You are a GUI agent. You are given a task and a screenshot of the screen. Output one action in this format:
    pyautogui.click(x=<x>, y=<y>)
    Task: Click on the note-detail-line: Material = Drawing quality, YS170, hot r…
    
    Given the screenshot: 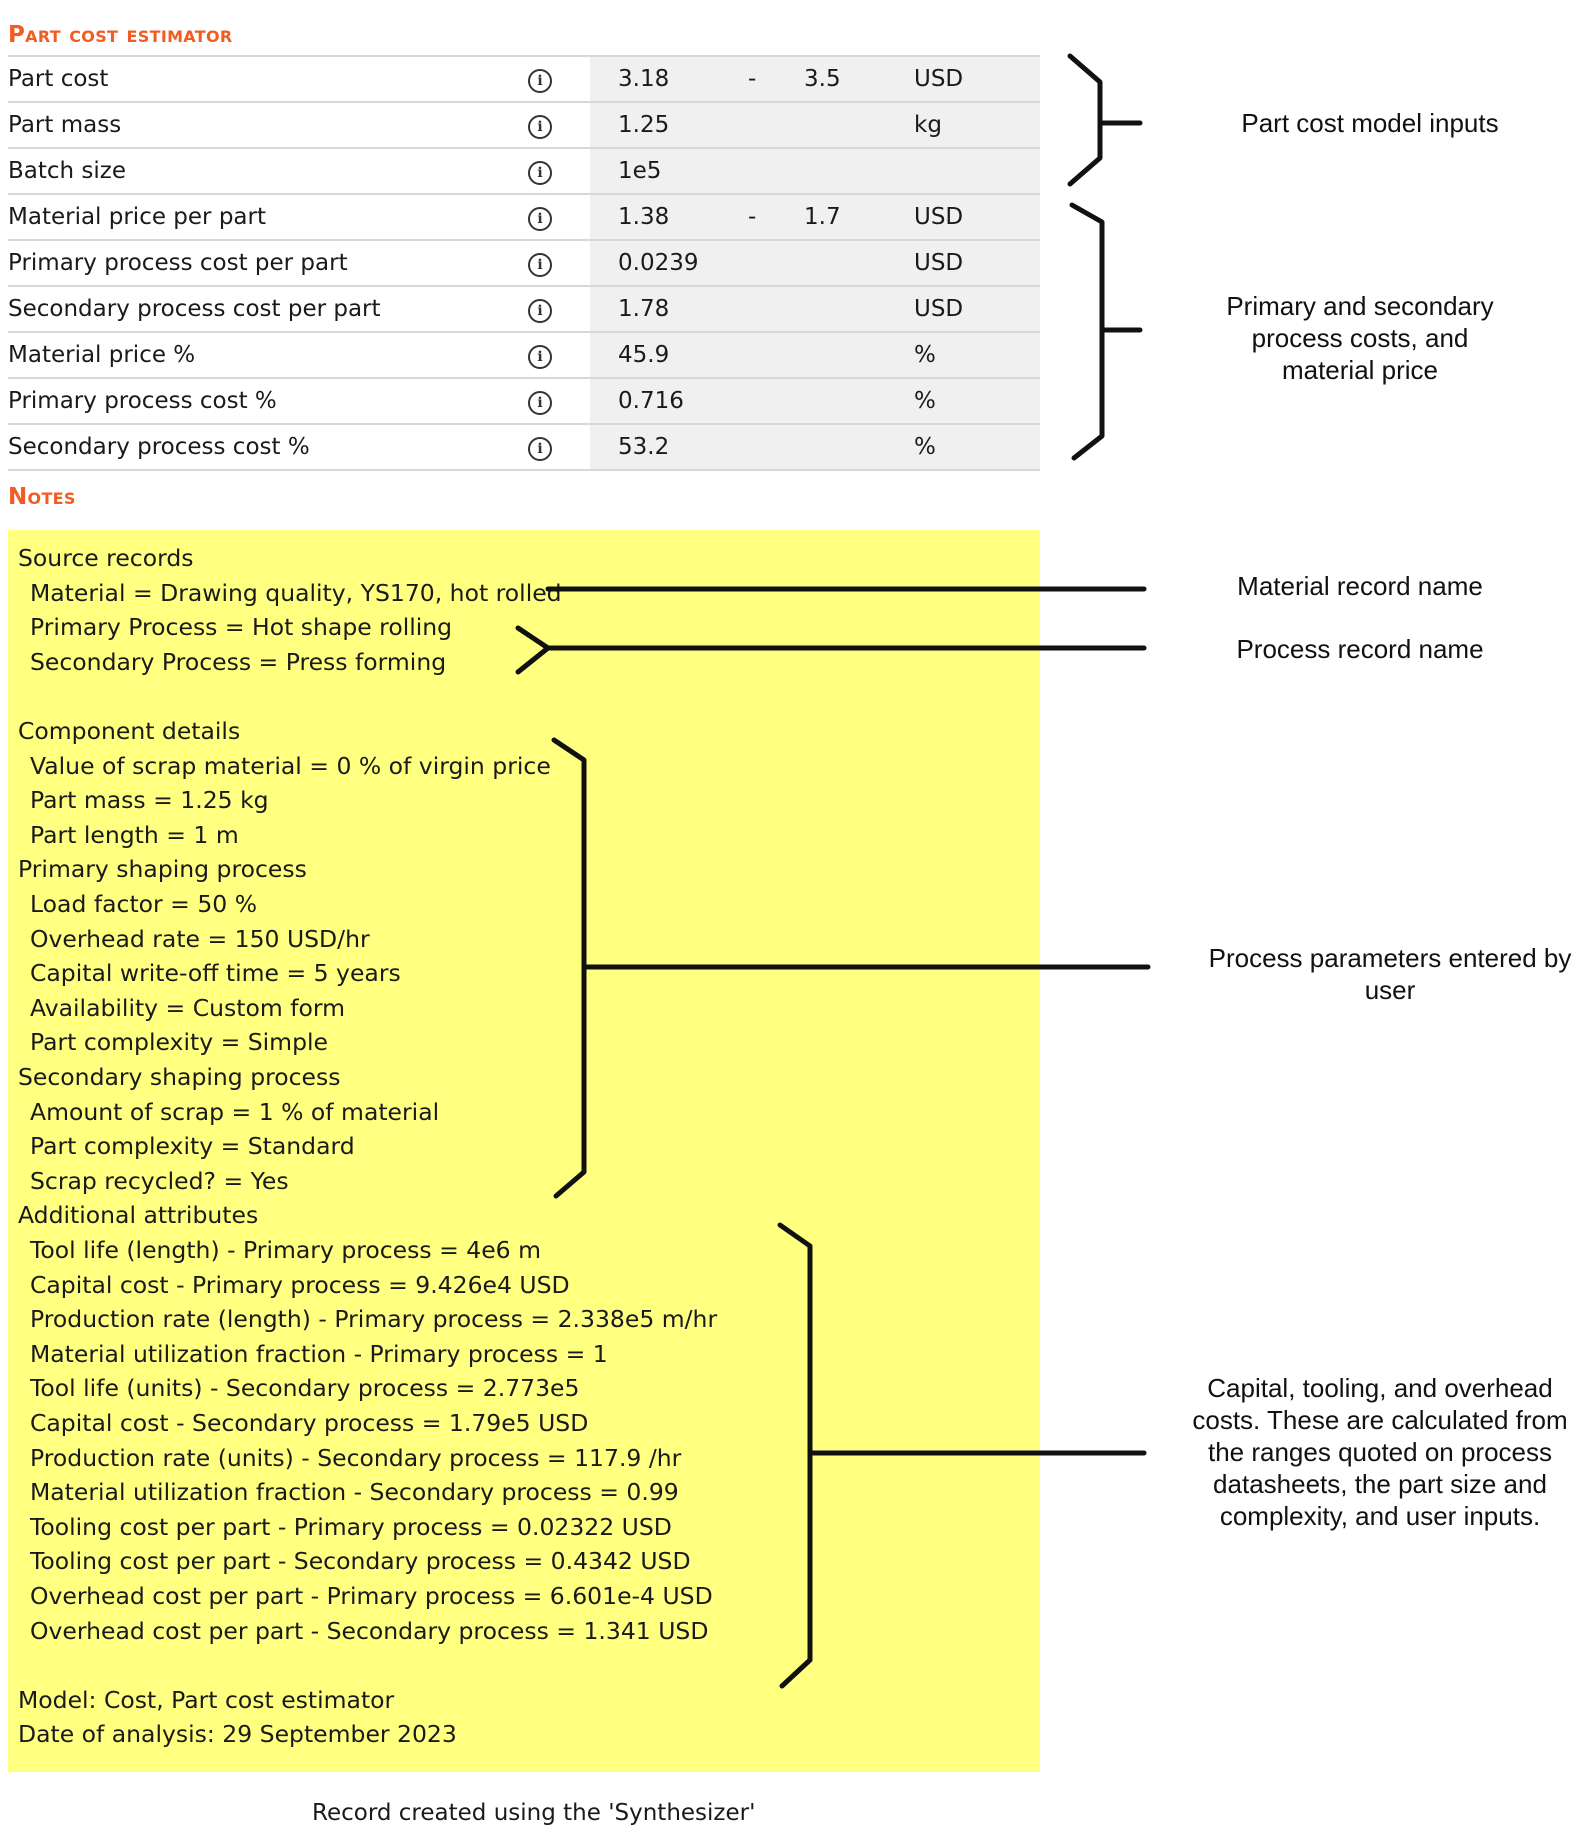 What is the action you would take?
    pyautogui.click(x=296, y=592)
    